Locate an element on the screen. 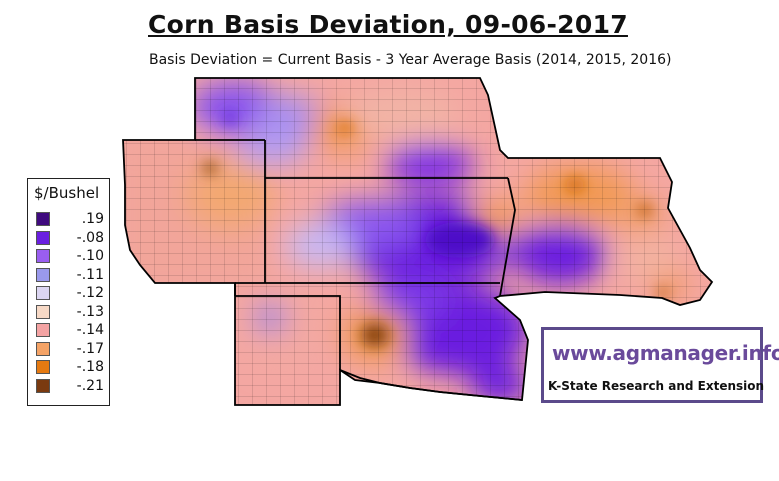 This screenshot has width=779, height=481. legend-item: -.21 is located at coordinates (70, 386).